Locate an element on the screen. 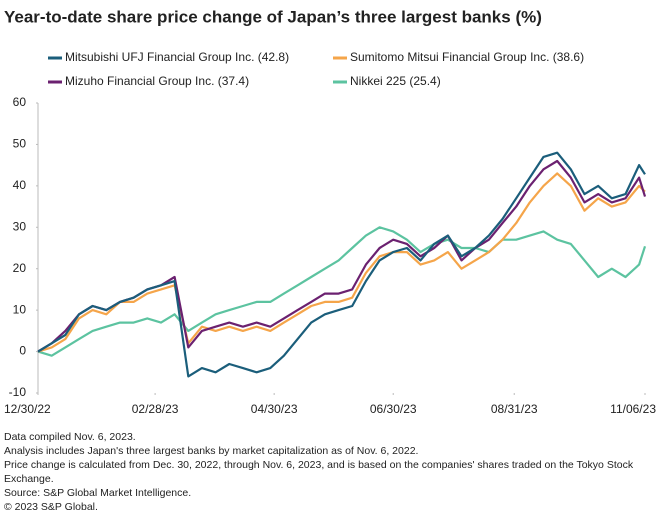  y-tick-label: 10 is located at coordinates (20, 309).